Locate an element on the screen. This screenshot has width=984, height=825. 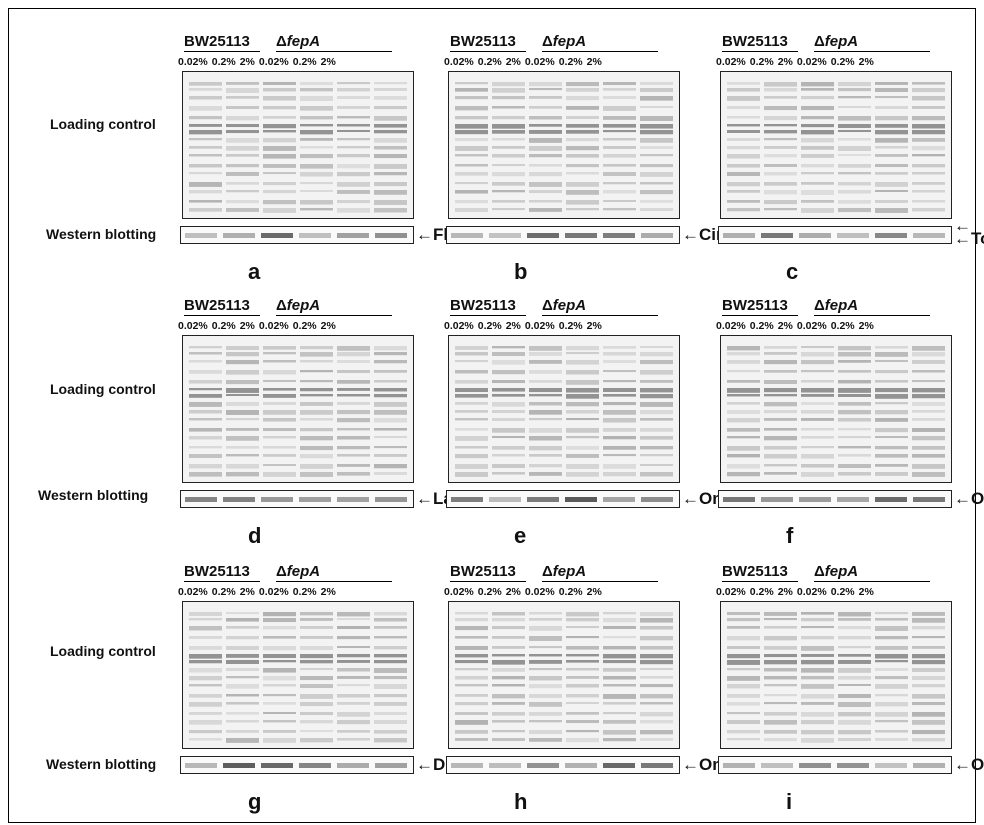
strain-label-wildtype: BW25113 is located at coordinates (222, 572).